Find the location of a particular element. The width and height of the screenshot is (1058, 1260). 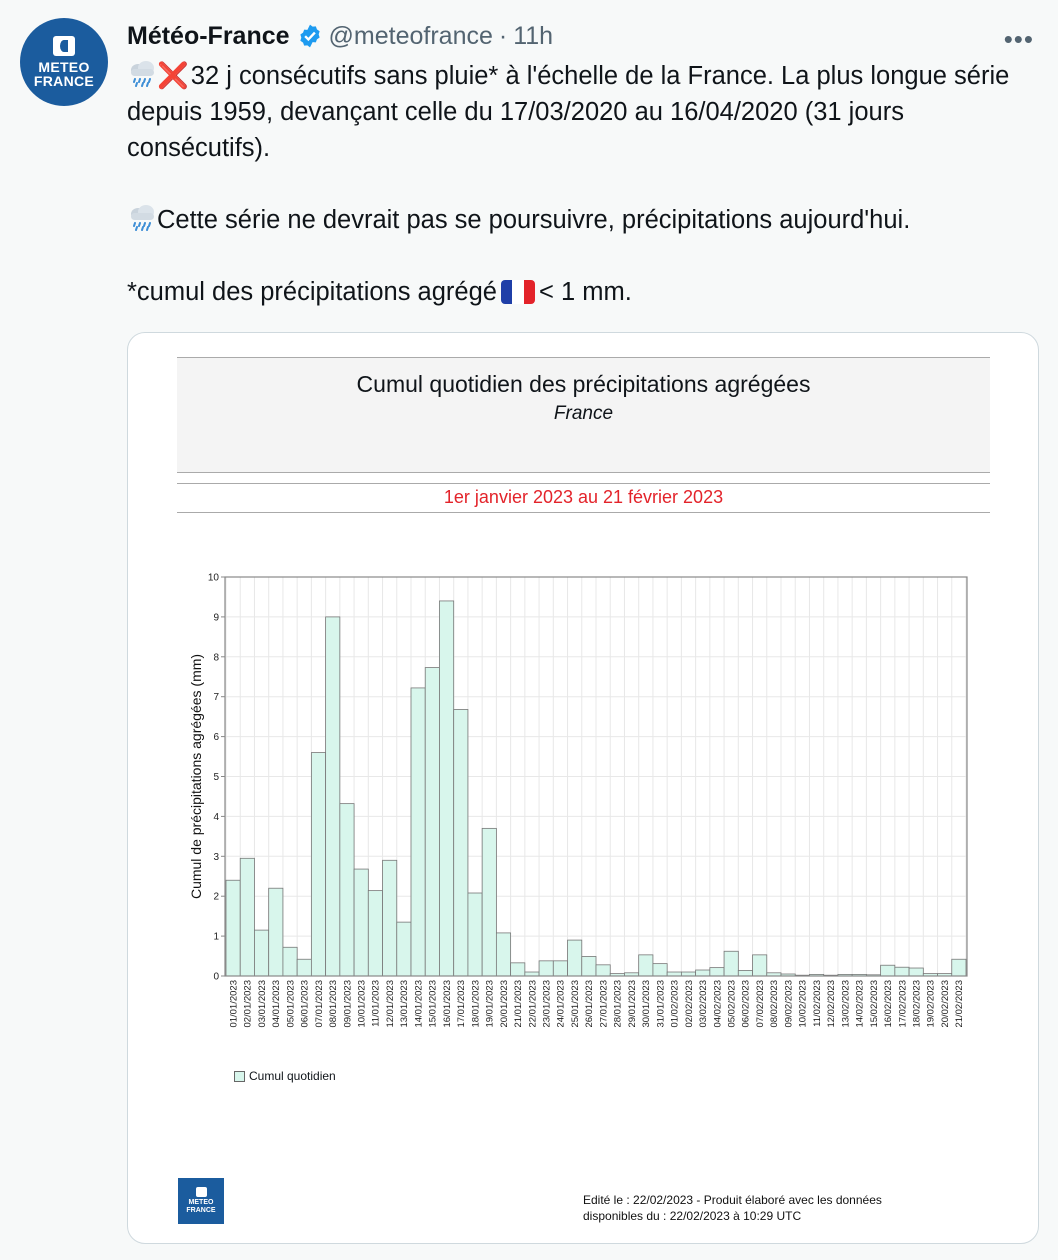

bar-10/01/2023 is located at coordinates (361, 922).